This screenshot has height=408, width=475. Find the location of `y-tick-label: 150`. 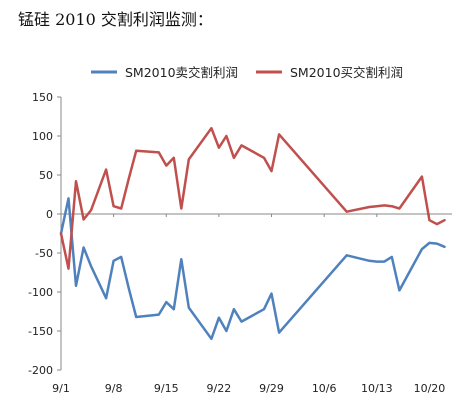

y-tick-label: 150 is located at coordinates (42, 97).